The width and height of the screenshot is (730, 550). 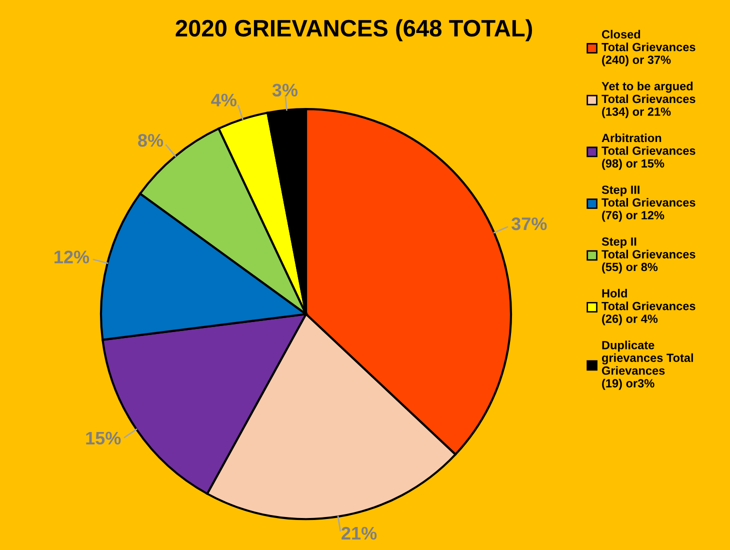 What do you see at coordinates (649, 100) in the screenshot?
I see `legend-label: Yet to be argued Total Grievances (134) or 21%` at bounding box center [649, 100].